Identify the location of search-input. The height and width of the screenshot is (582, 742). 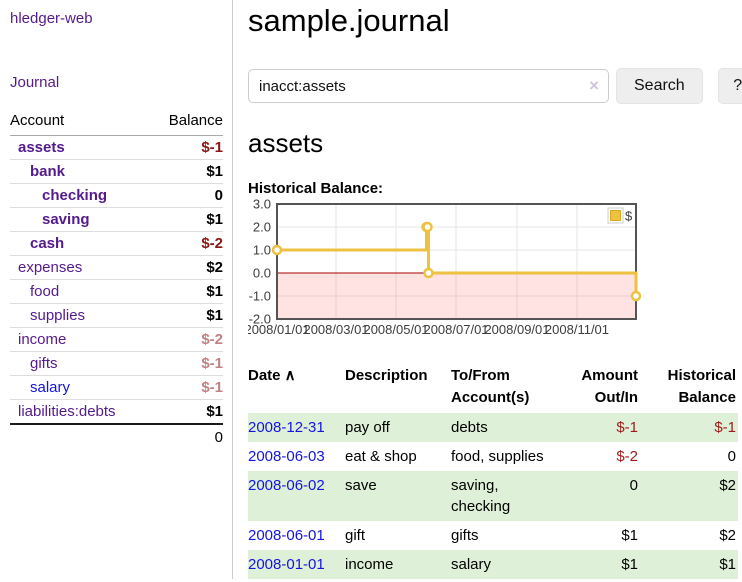
(428, 86).